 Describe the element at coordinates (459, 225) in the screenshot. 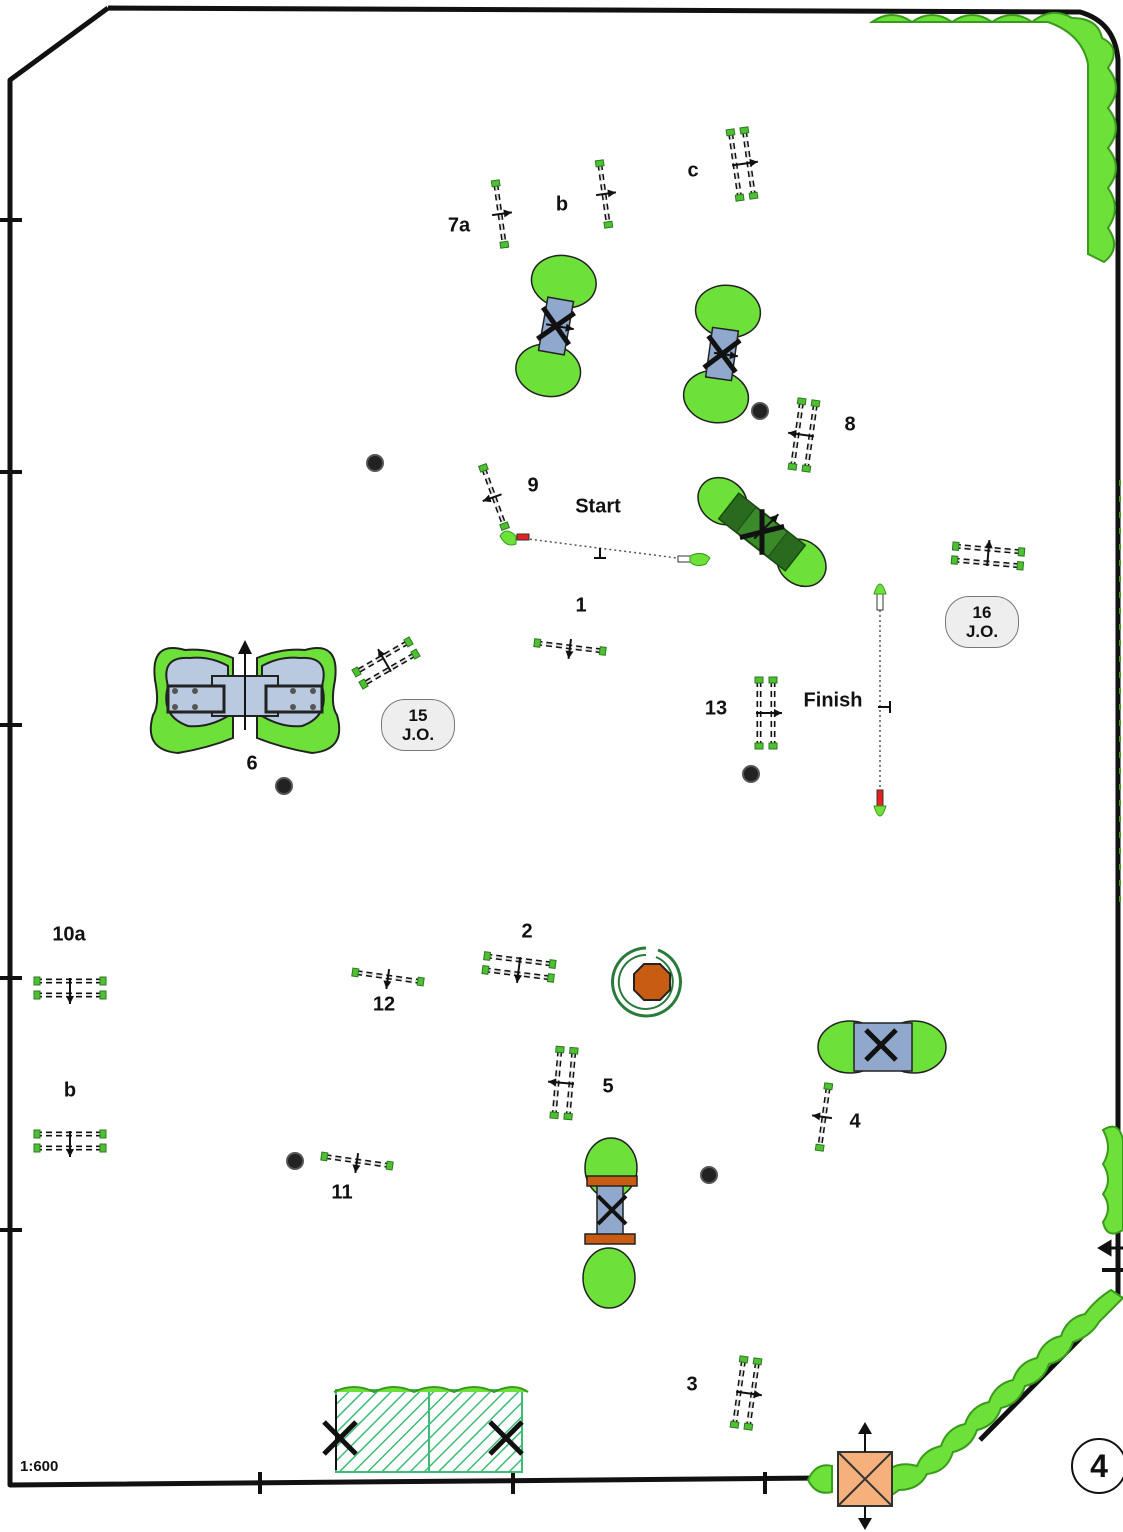

I see `label-7a: 7a` at that location.